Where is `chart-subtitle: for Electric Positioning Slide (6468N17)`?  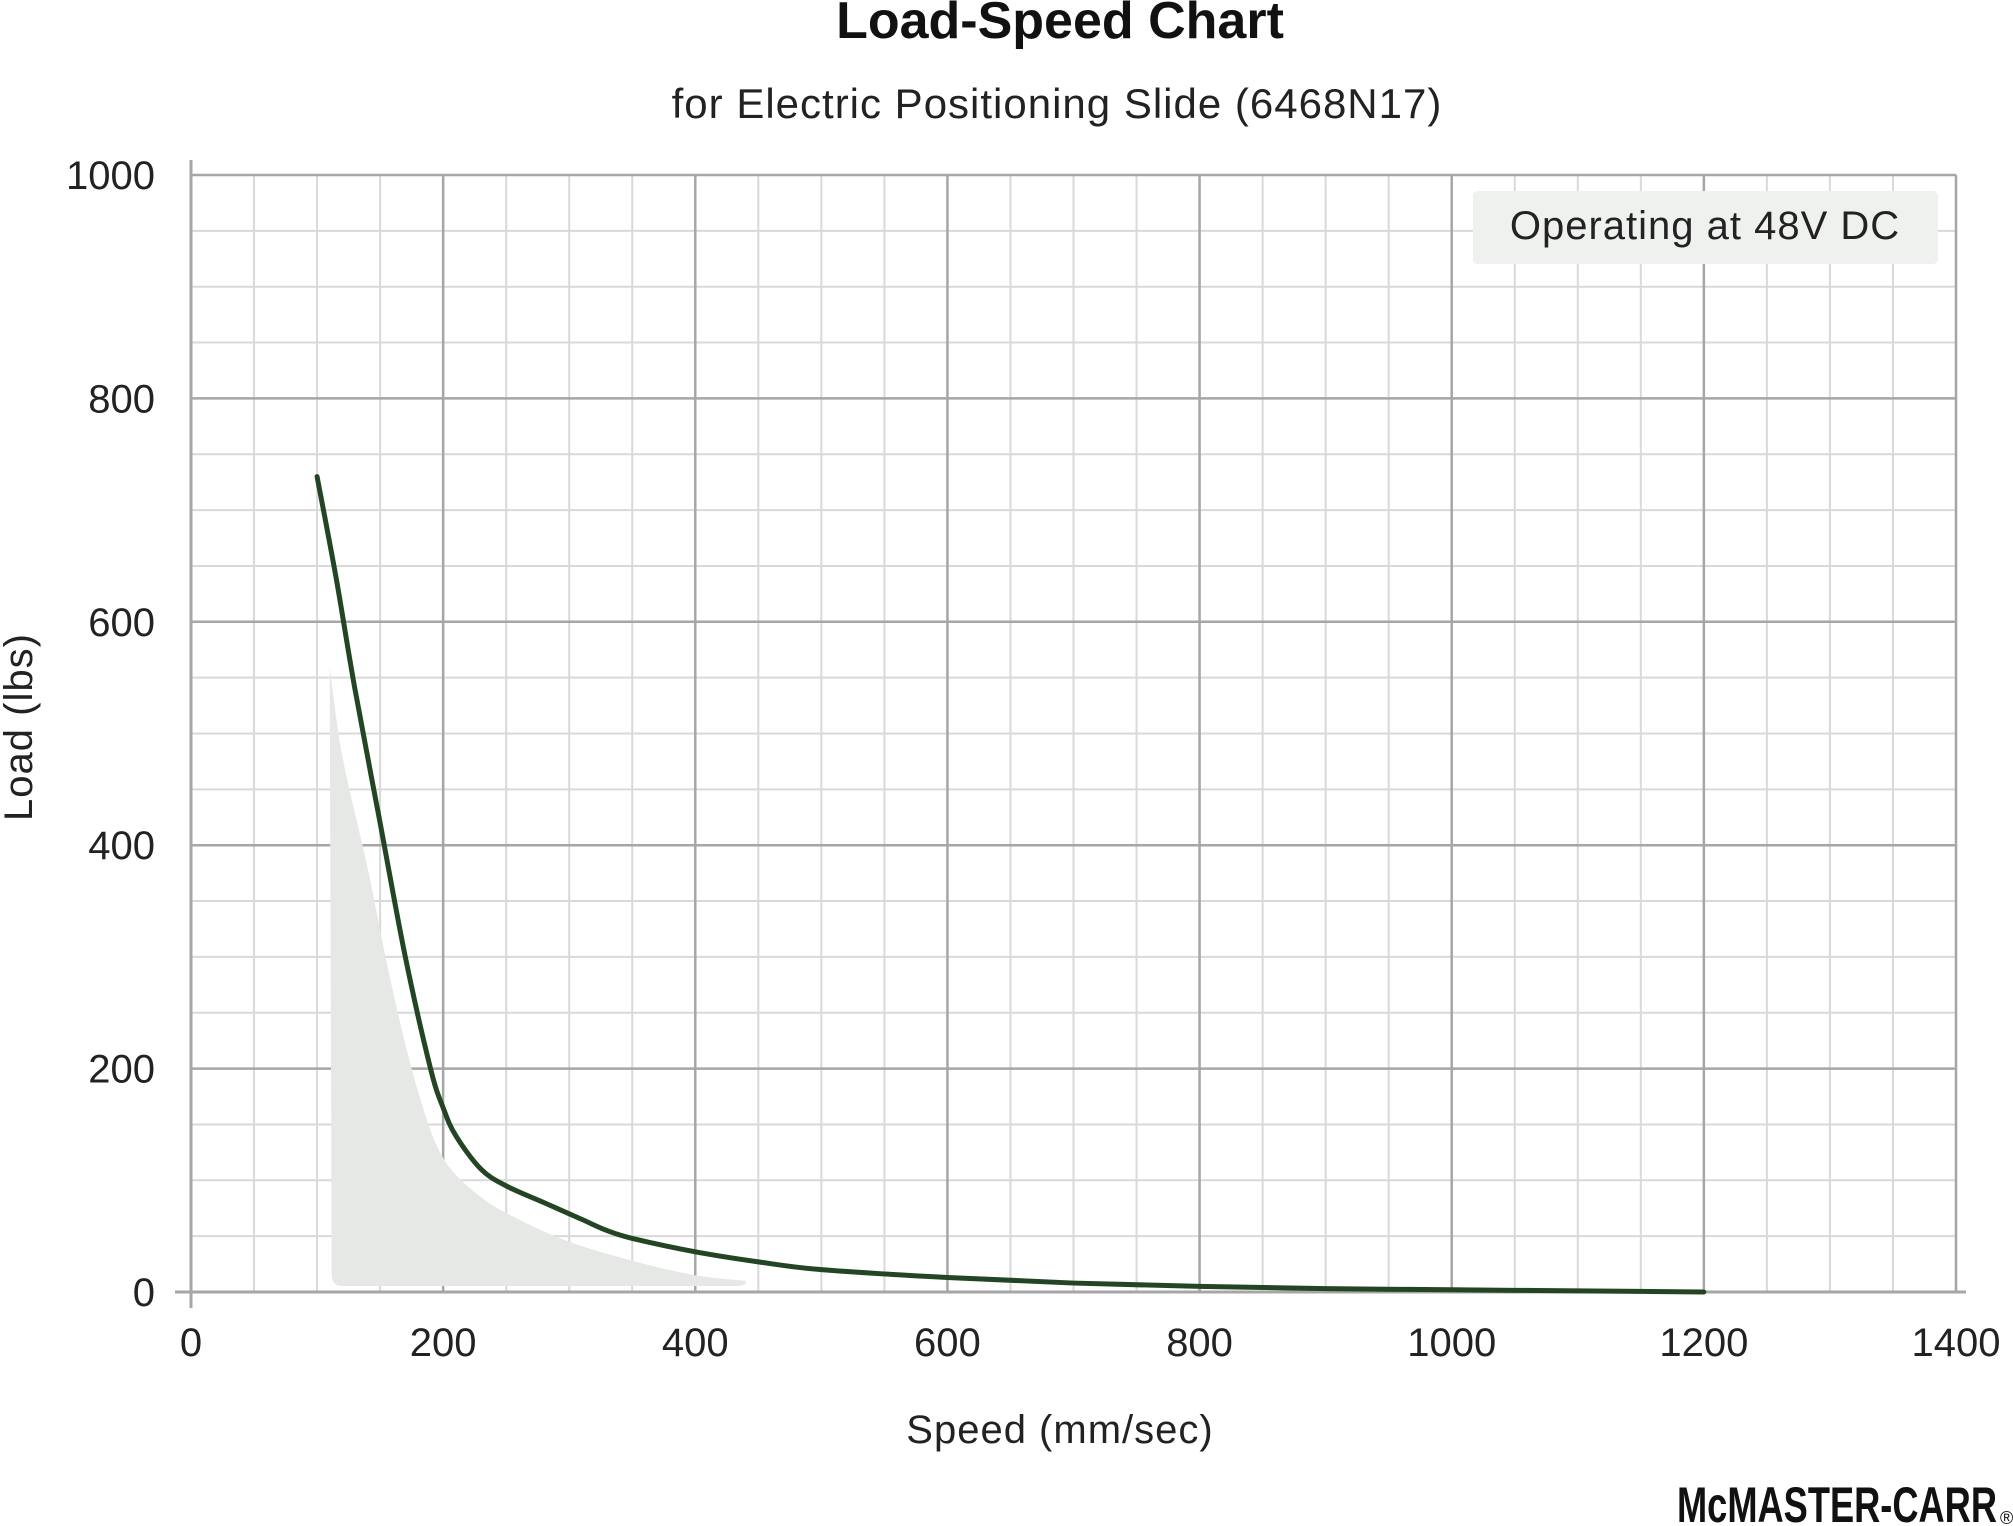 chart-subtitle: for Electric Positioning Slide (6468N17) is located at coordinates (1057, 103).